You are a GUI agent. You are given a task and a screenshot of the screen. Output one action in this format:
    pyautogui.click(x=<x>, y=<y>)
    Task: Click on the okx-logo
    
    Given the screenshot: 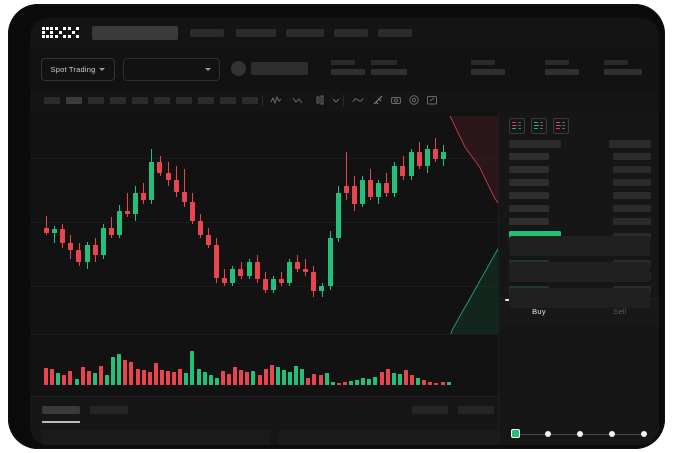 What is the action you would take?
    pyautogui.click(x=63, y=33)
    